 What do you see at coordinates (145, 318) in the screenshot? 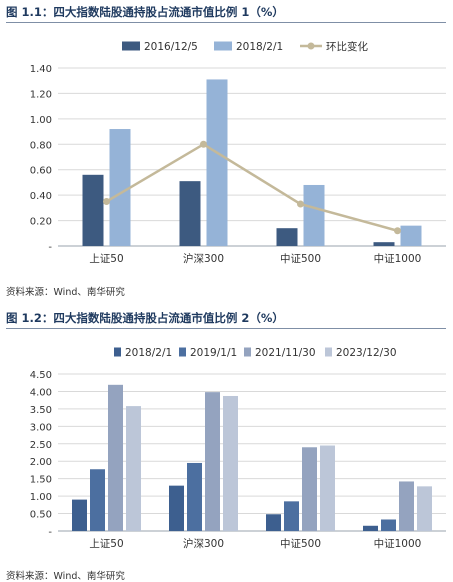
I see `chart-title: 图 1.2：四大指数陆股通持股占流通市值比例 2（%）` at bounding box center [145, 318].